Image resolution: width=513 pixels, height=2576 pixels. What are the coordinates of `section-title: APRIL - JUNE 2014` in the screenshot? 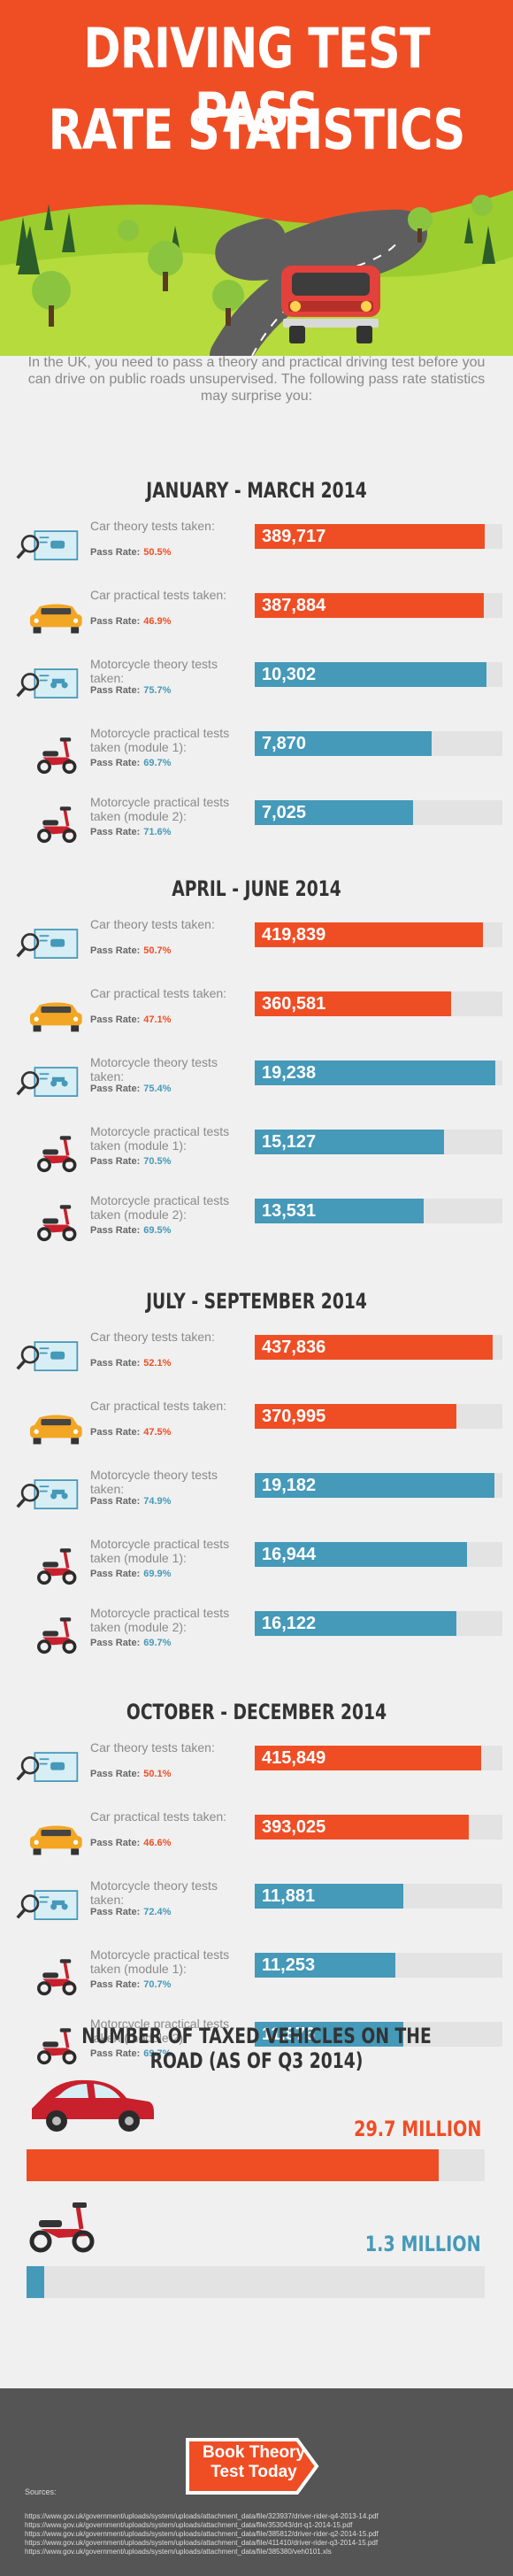 It's located at (256, 888).